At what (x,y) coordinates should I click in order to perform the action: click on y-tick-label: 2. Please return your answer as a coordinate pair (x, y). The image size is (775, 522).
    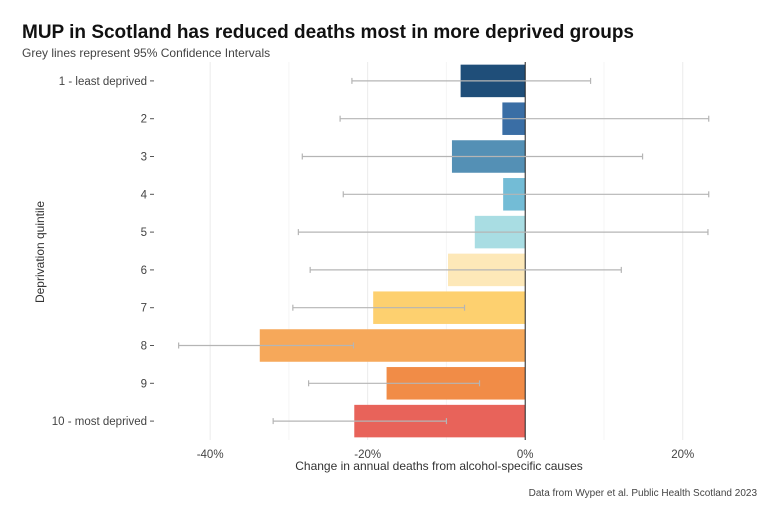
    Looking at the image, I should click on (144, 120).